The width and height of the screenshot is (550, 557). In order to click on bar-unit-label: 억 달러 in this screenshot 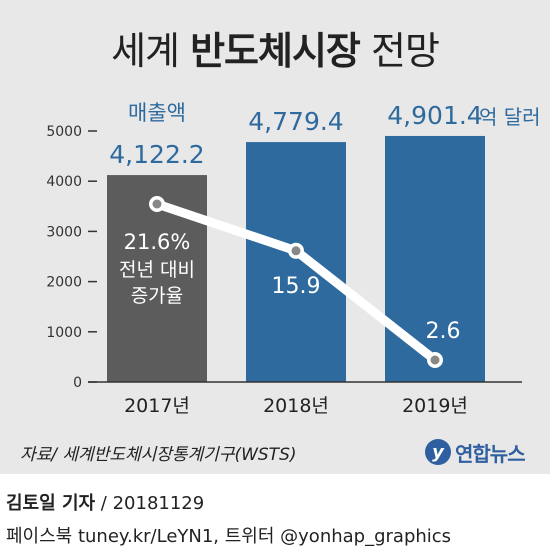, I will do `click(510, 117)`.